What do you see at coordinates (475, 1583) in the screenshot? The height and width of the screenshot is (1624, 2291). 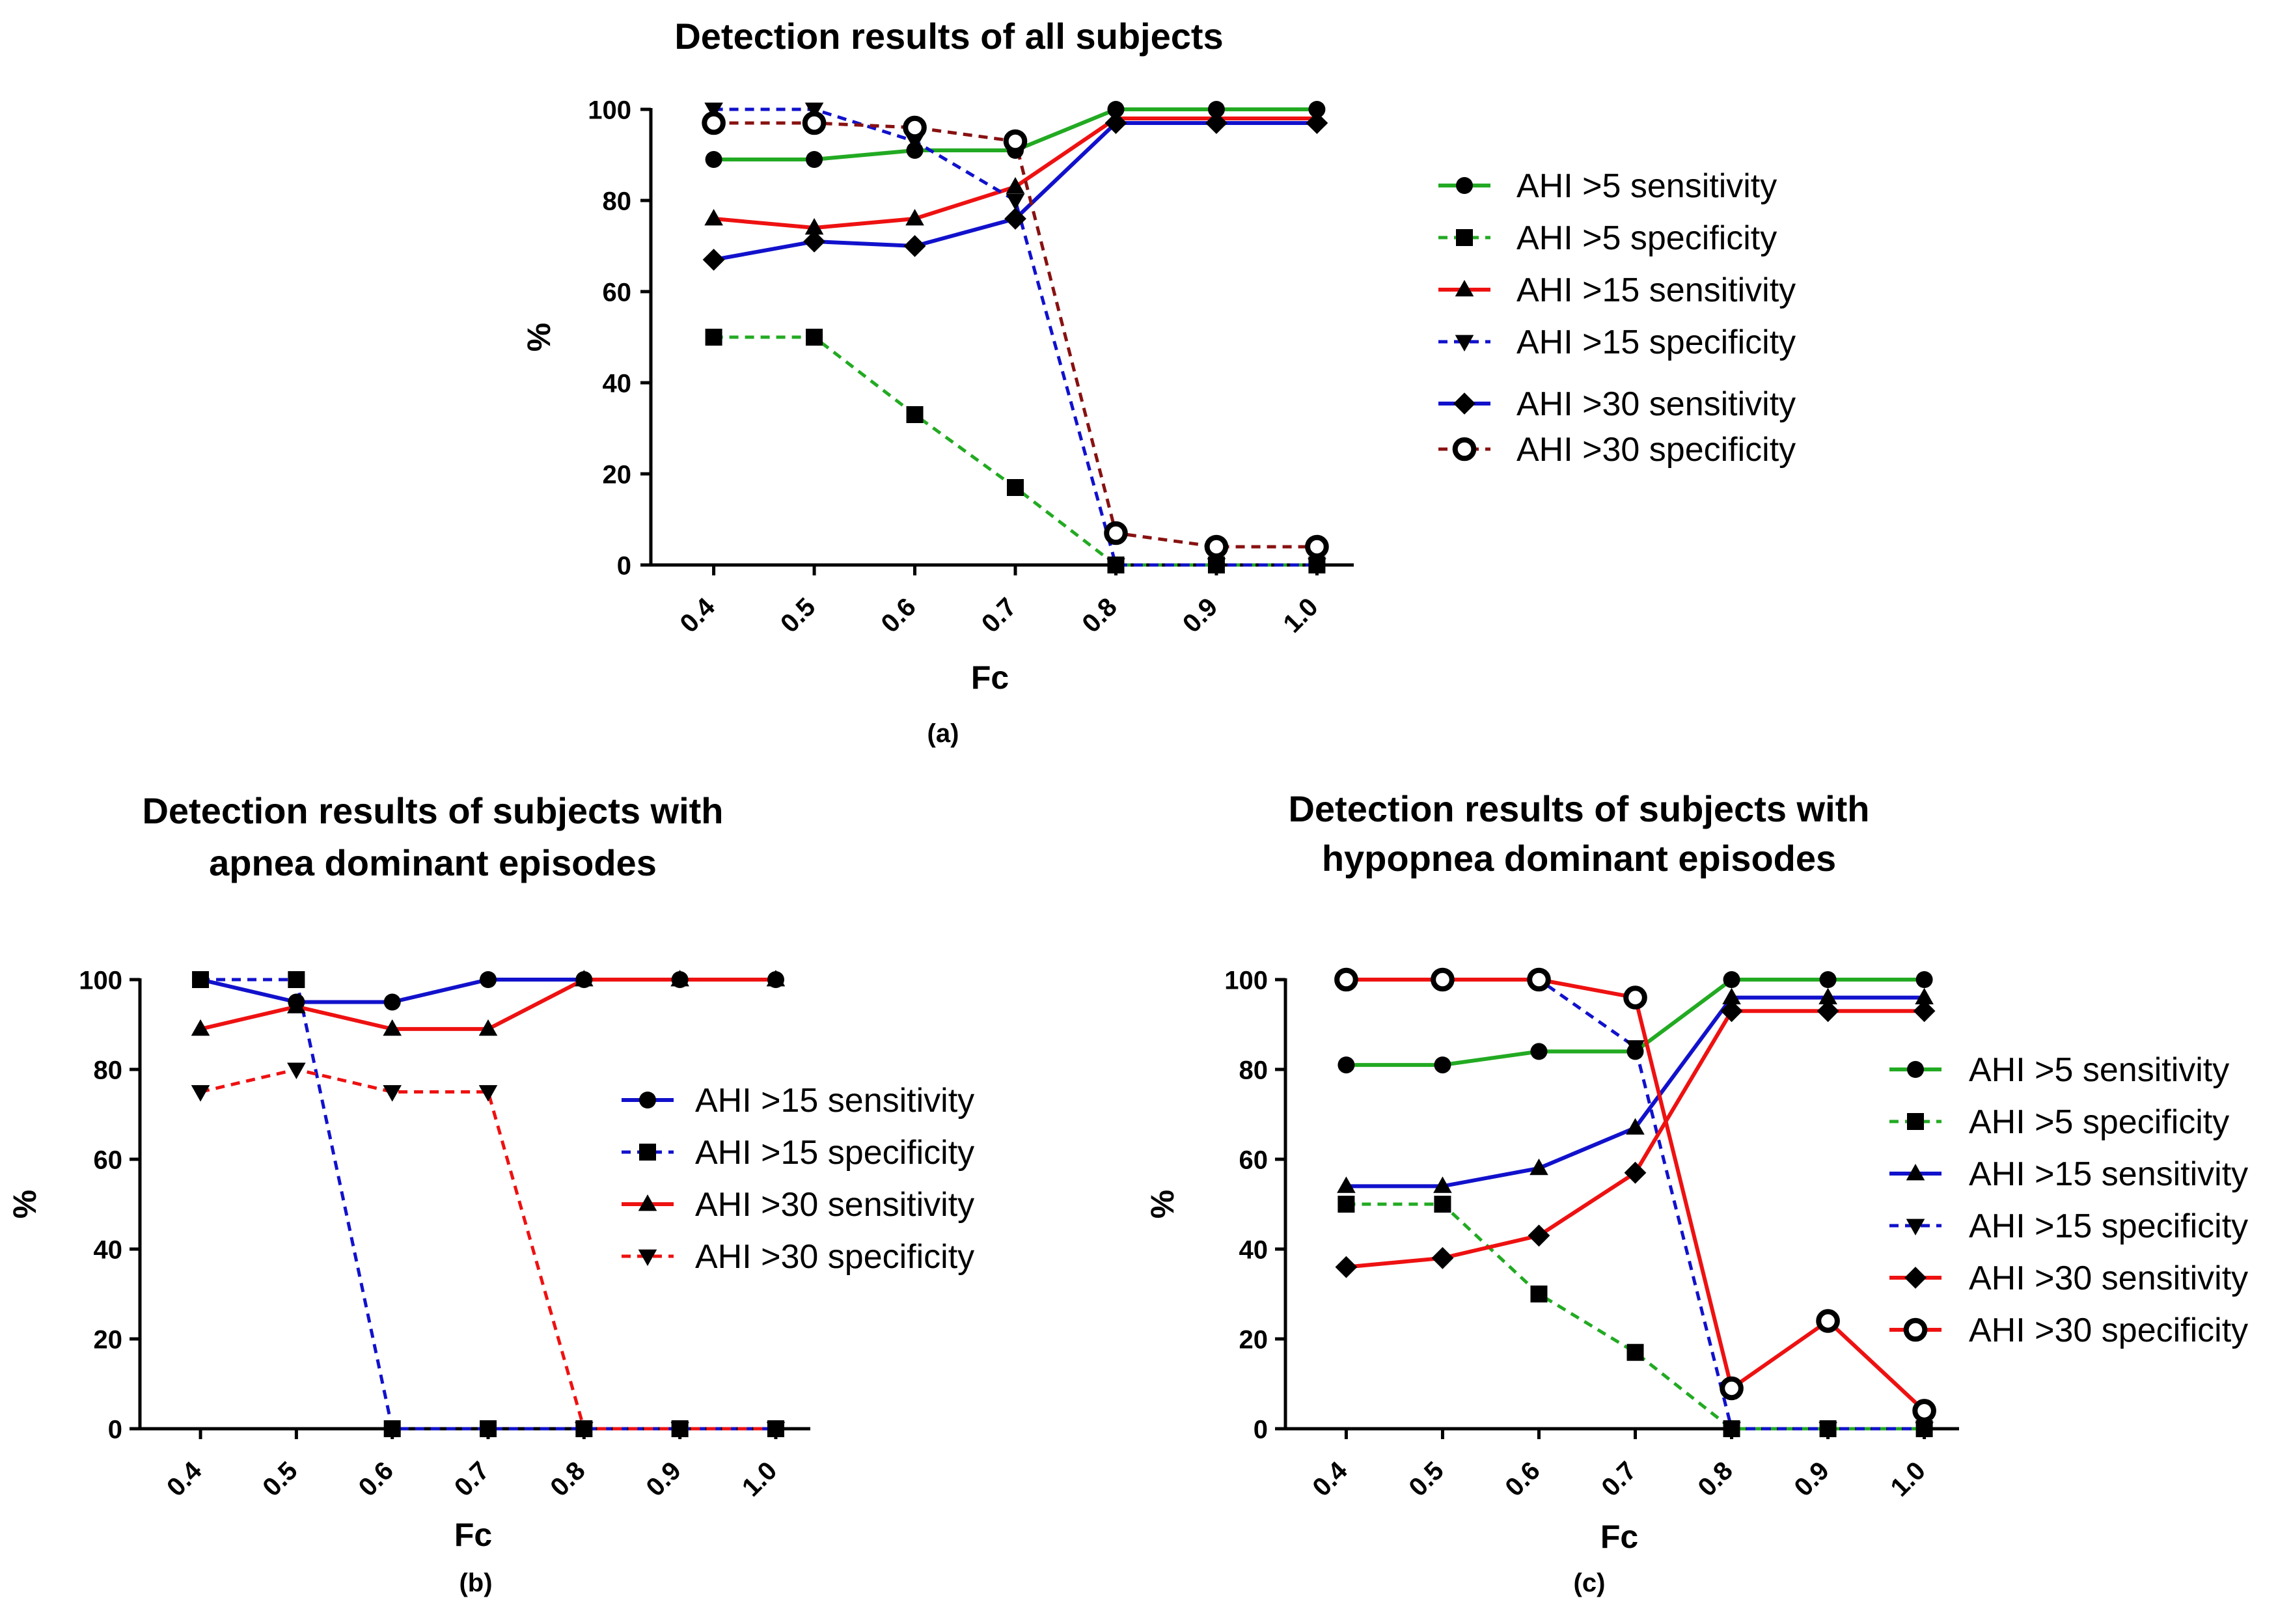 I see `panel-label: (b)` at bounding box center [475, 1583].